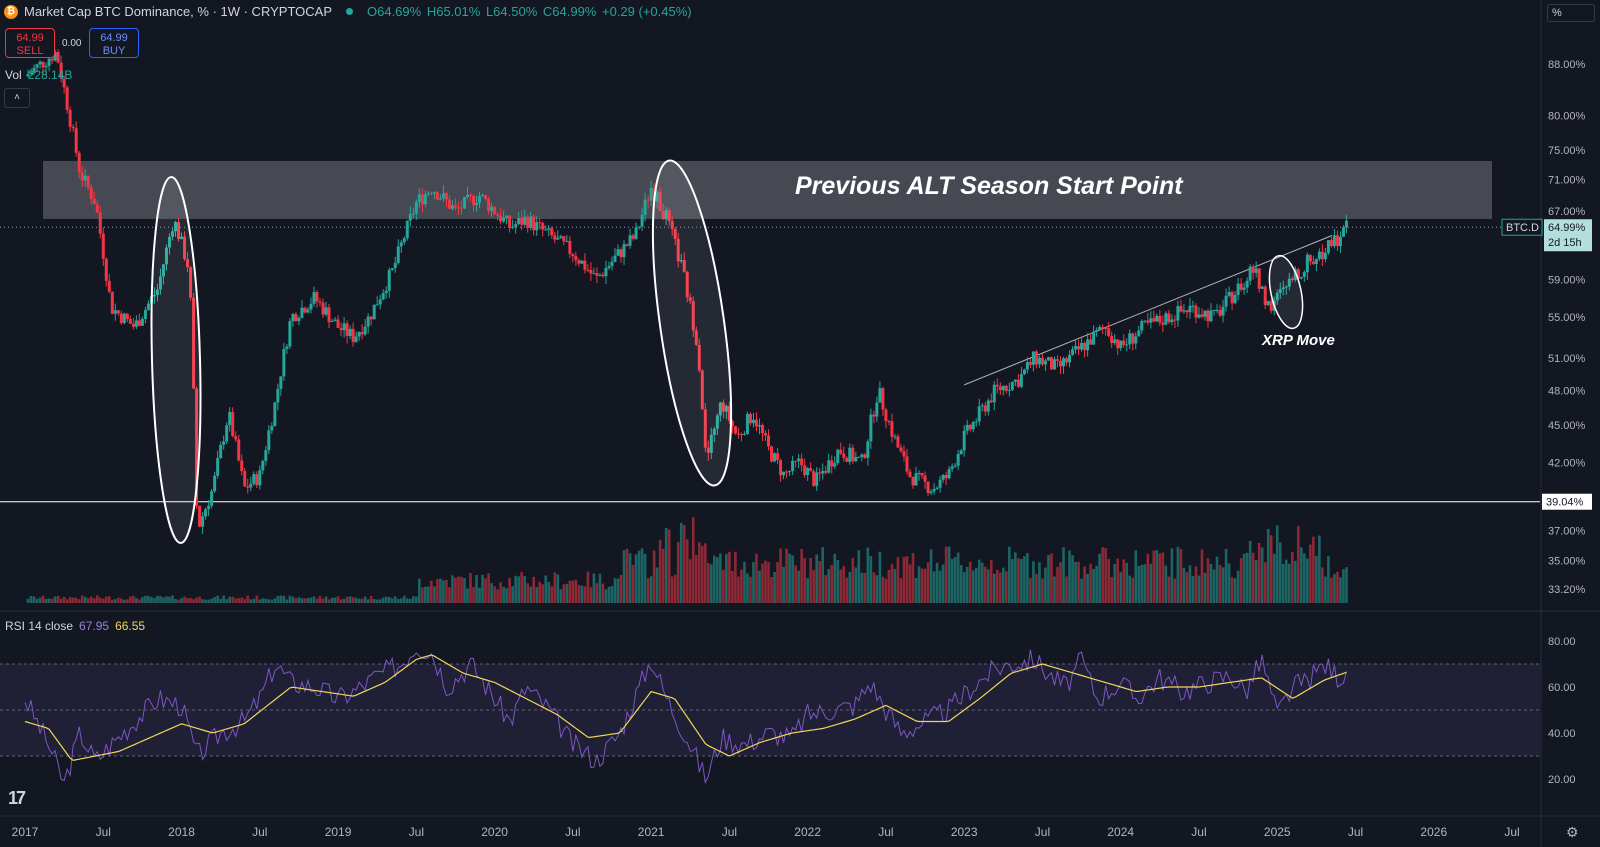  What do you see at coordinates (30, 43) in the screenshot?
I see `sell-button: 64.99 SELL` at bounding box center [30, 43].